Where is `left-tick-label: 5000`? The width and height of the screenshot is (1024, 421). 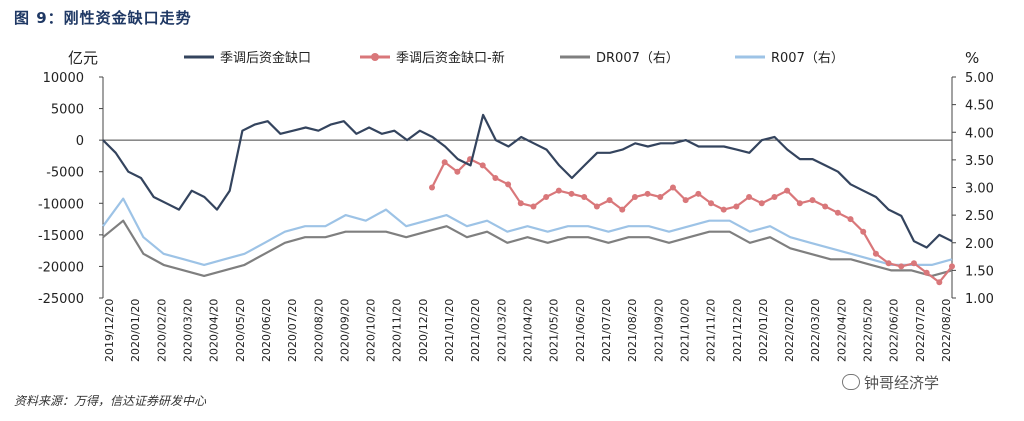 left-tick-label: 5000 is located at coordinates (67, 110).